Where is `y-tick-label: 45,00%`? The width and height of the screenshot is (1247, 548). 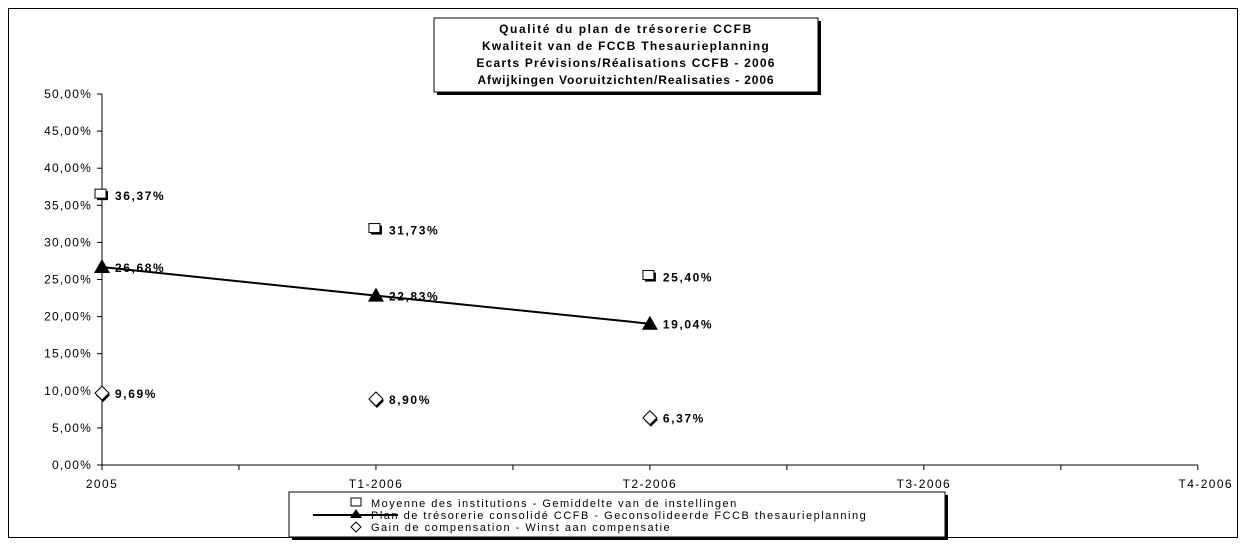 y-tick-label: 45,00% is located at coordinates (68, 131).